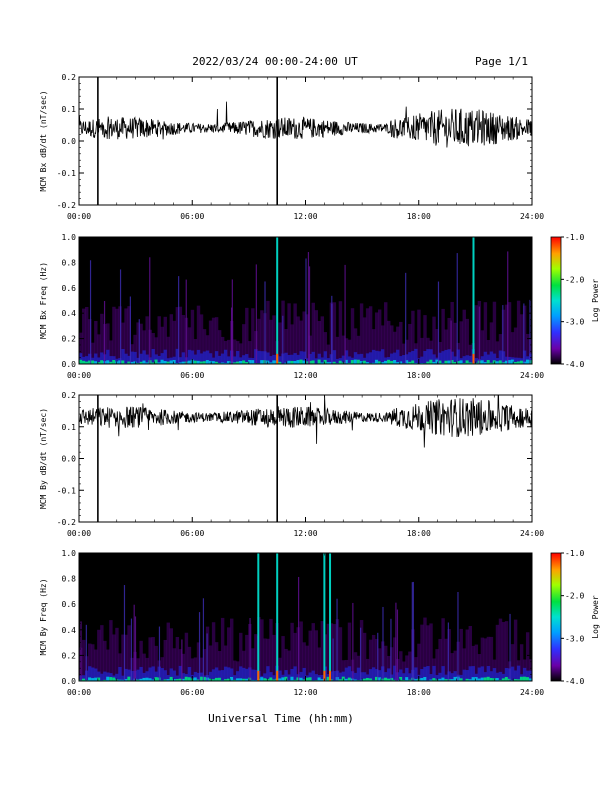 This screenshot has width=612, height=796. I want to click on y-tick-label: -0.1, so click(66, 173).